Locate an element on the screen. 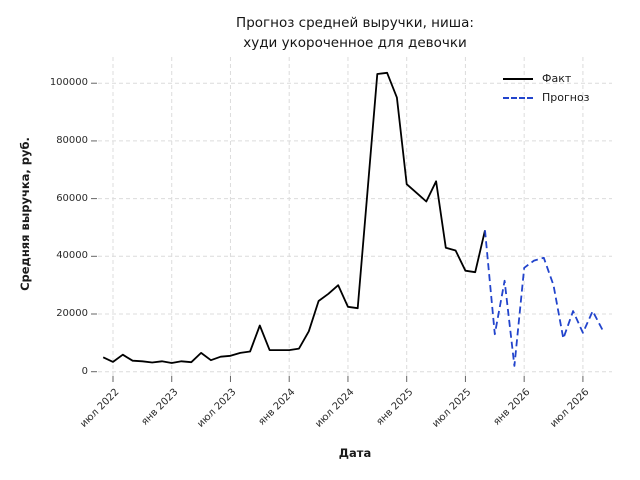 The height and width of the screenshot is (480, 640). legend: Факт Прогноз is located at coordinates (546, 88).